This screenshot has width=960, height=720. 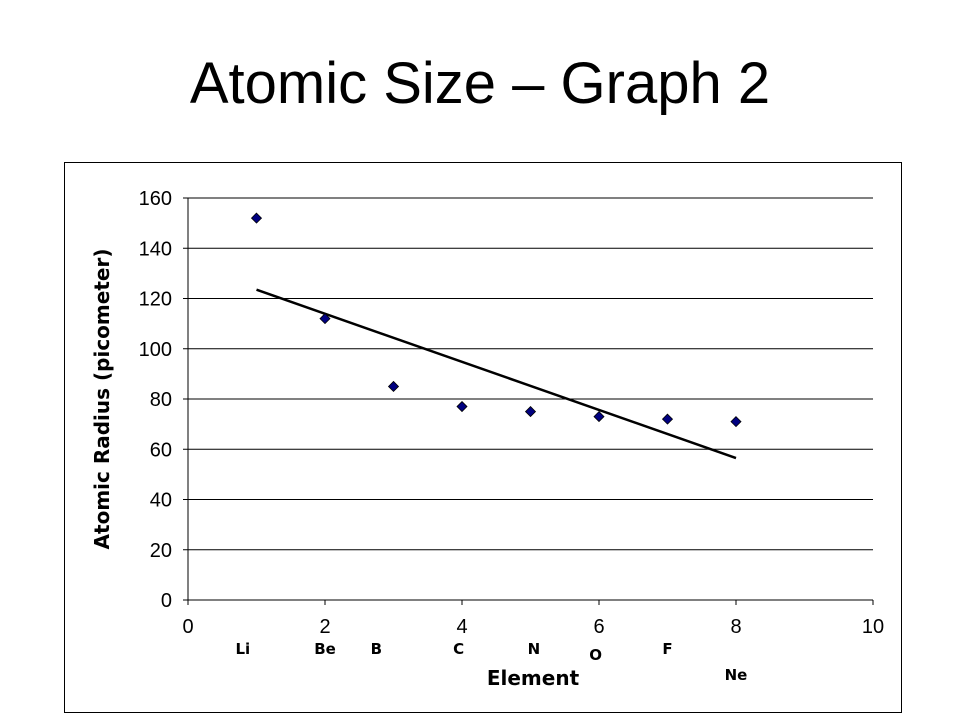 What do you see at coordinates (491, 662) in the screenshot?
I see `label-layer: Li Be B C N O F Ne` at bounding box center [491, 662].